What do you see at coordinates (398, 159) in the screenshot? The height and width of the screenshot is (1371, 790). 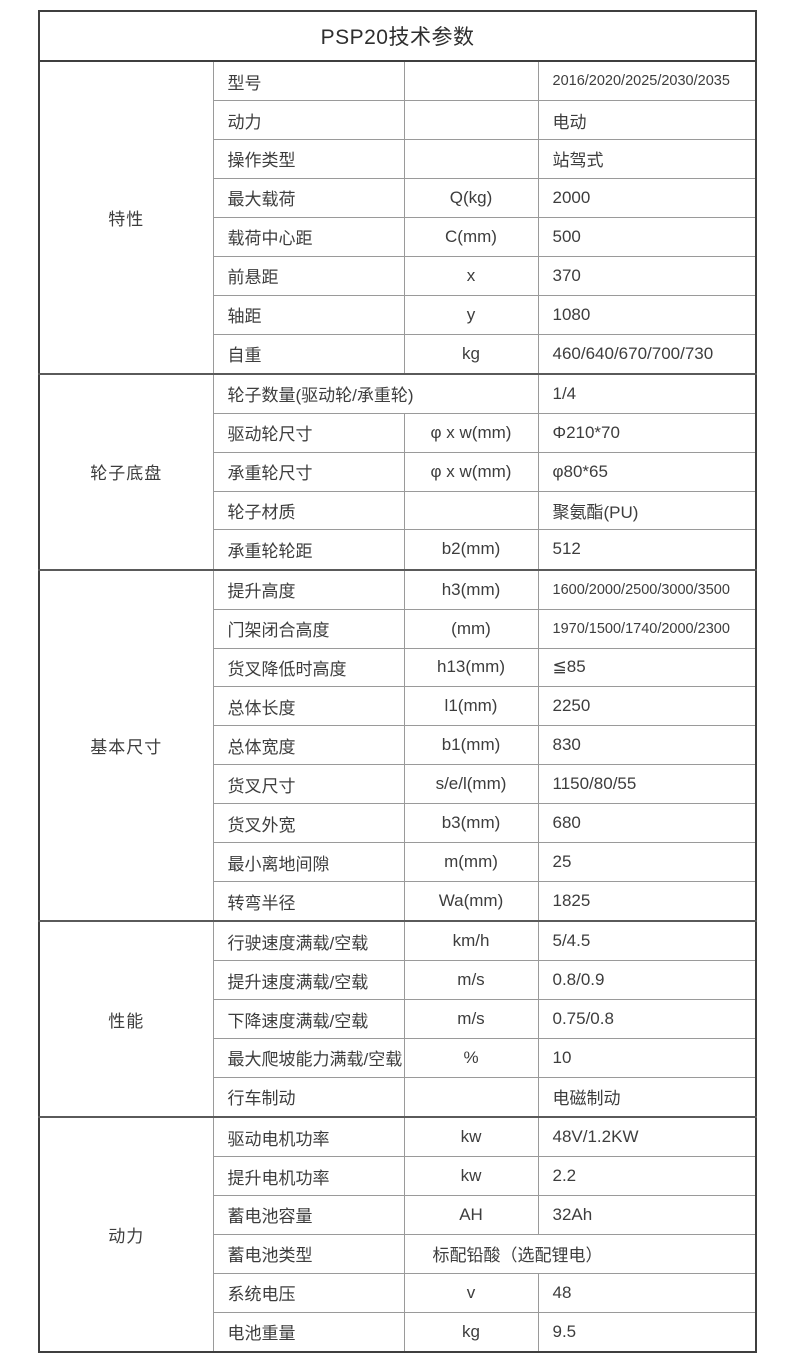 I see `table-row: 操作类型 站驾式` at bounding box center [398, 159].